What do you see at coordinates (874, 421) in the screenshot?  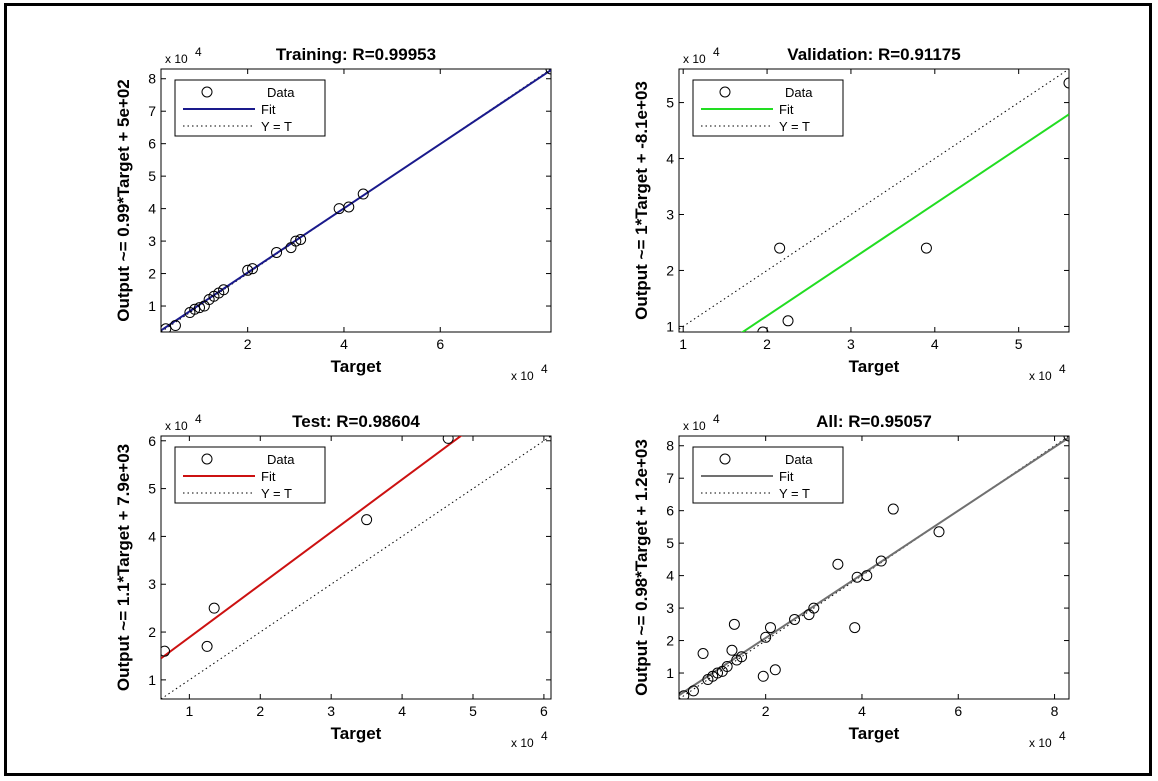 I see `plot-title: All: R=0.95057` at bounding box center [874, 421].